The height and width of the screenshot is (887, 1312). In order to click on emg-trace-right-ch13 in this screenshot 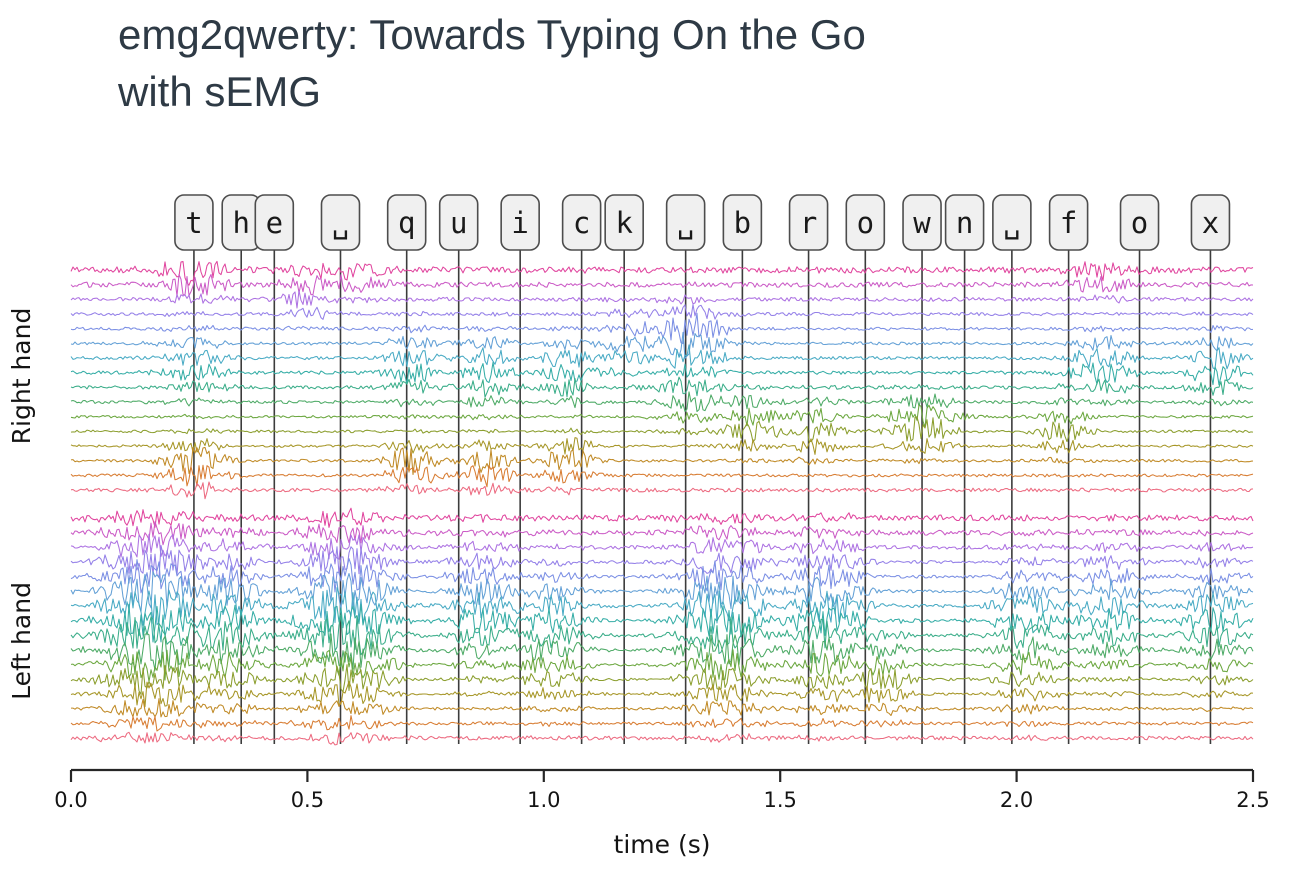, I will do `click(662, 461)`.